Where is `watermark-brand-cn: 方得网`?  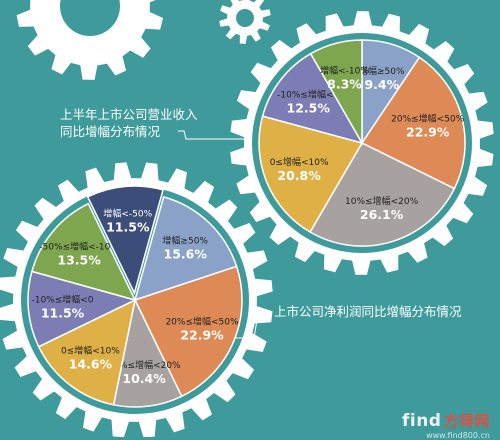
watermark-brand-cn: 方得网 is located at coordinates (466, 421).